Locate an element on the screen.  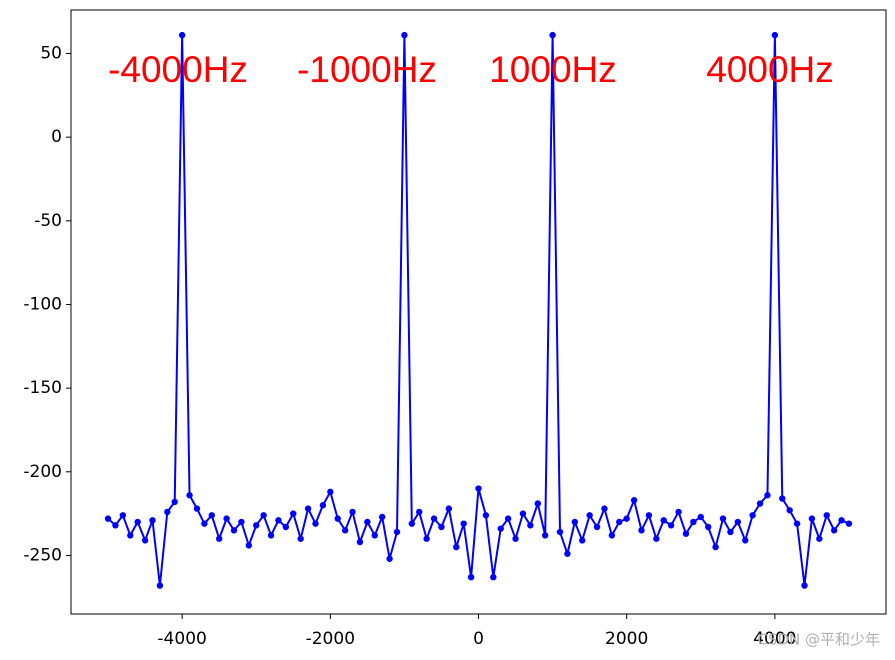
annotation: 4000Hz is located at coordinates (770, 69).